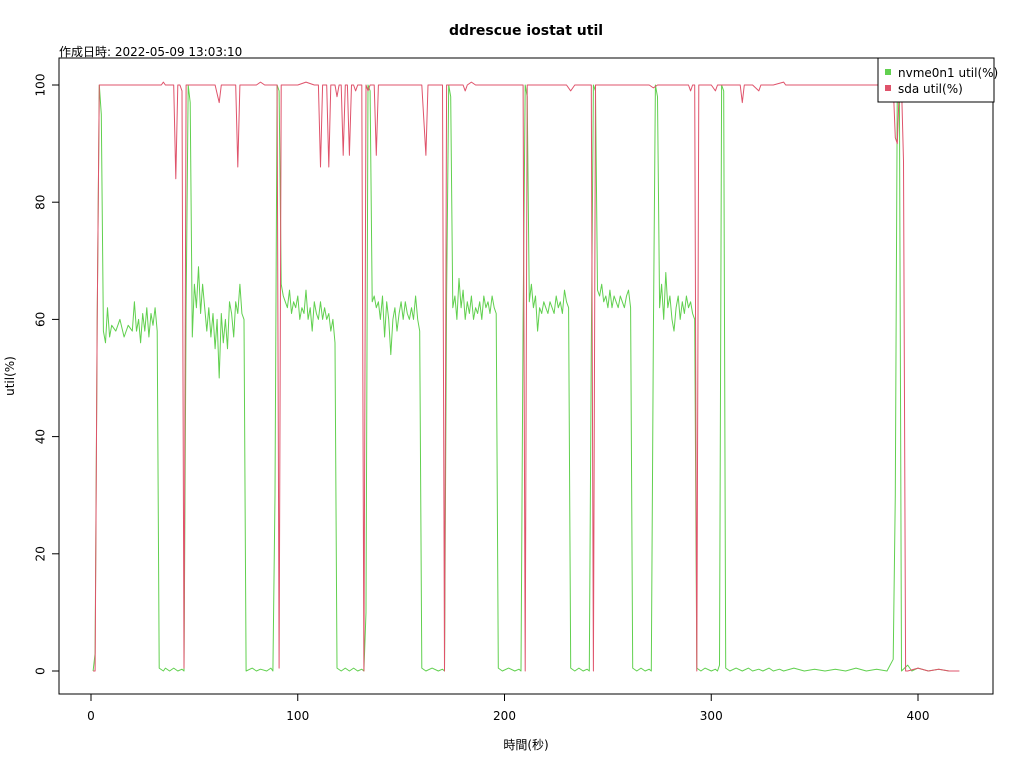 Image resolution: width=1024 pixels, height=768 pixels. Describe the element at coordinates (91, 716) in the screenshot. I see `x-tick-label: 0` at that location.